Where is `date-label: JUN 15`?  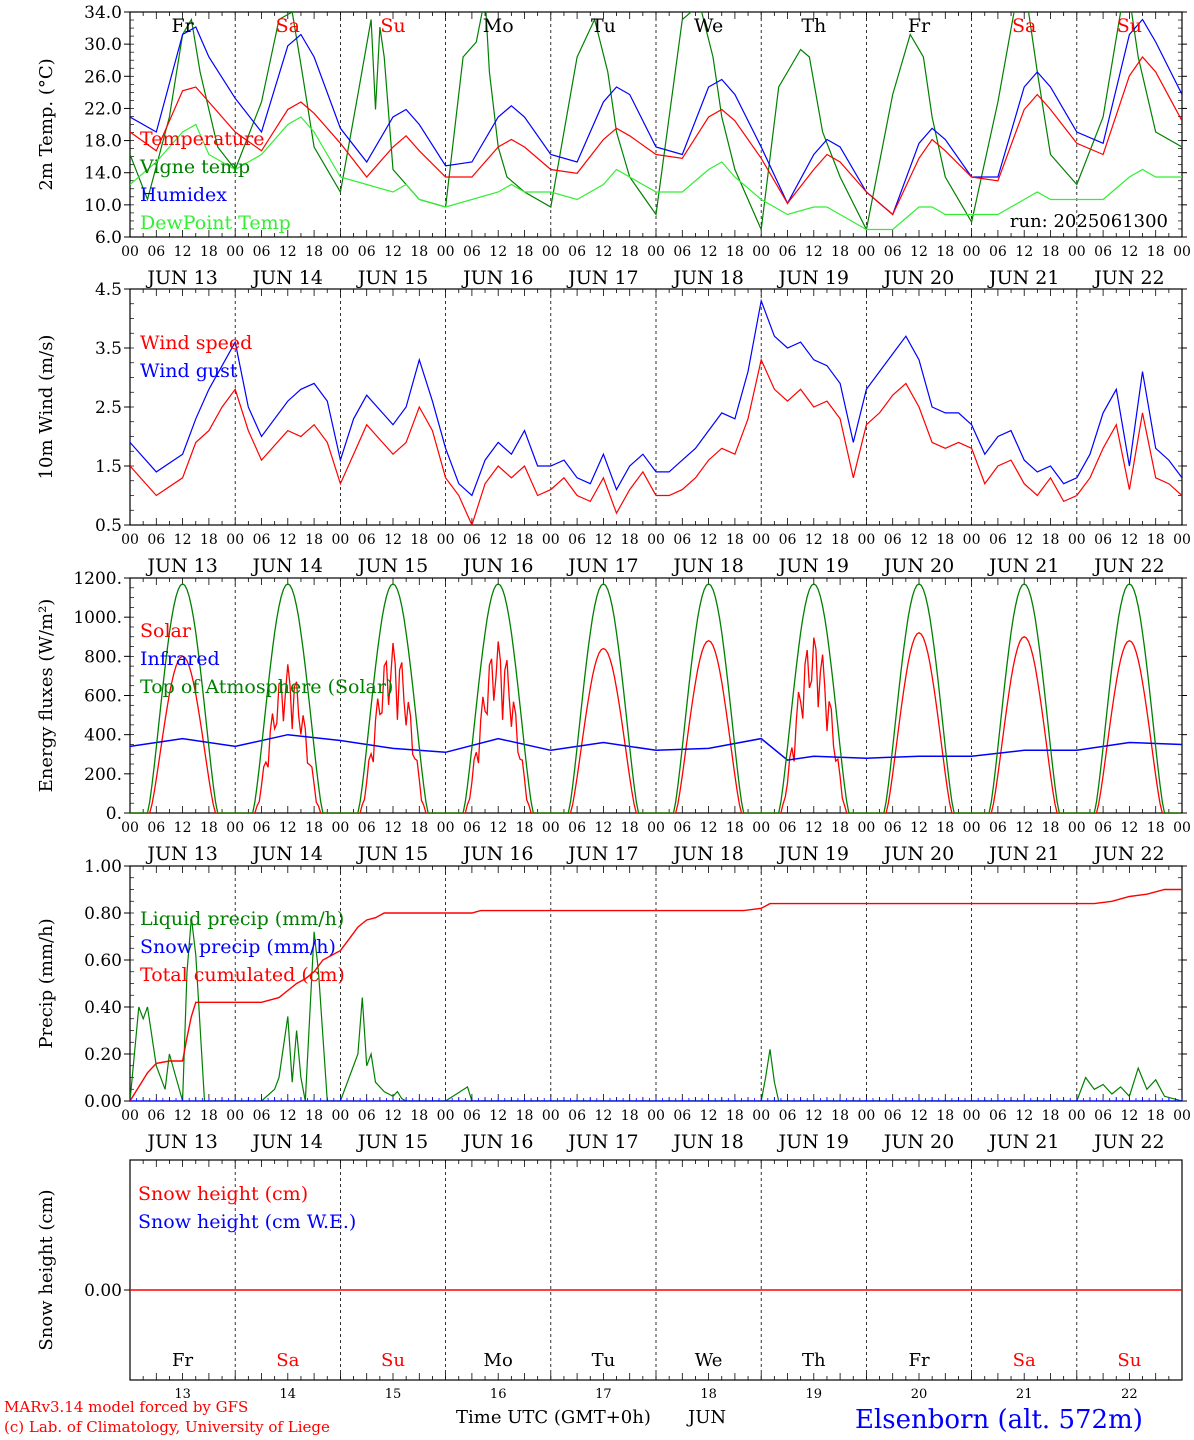
date-label: JUN 15 is located at coordinates (392, 566).